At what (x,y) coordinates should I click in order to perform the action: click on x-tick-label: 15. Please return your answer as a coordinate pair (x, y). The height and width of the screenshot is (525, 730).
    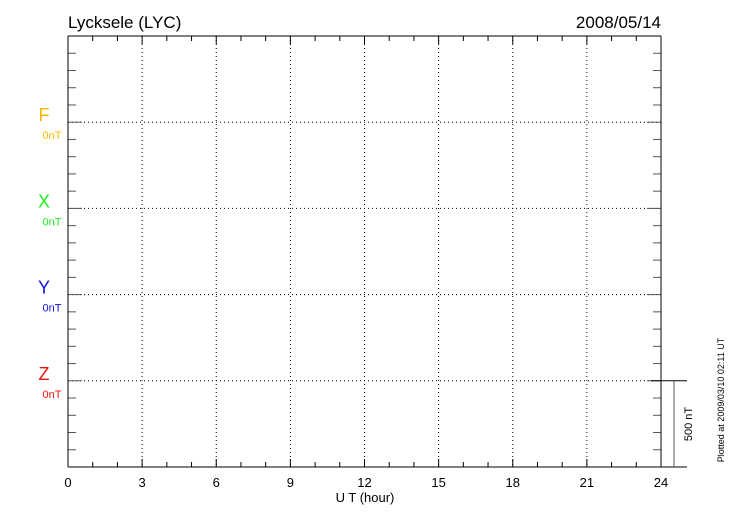
    Looking at the image, I should click on (438, 482).